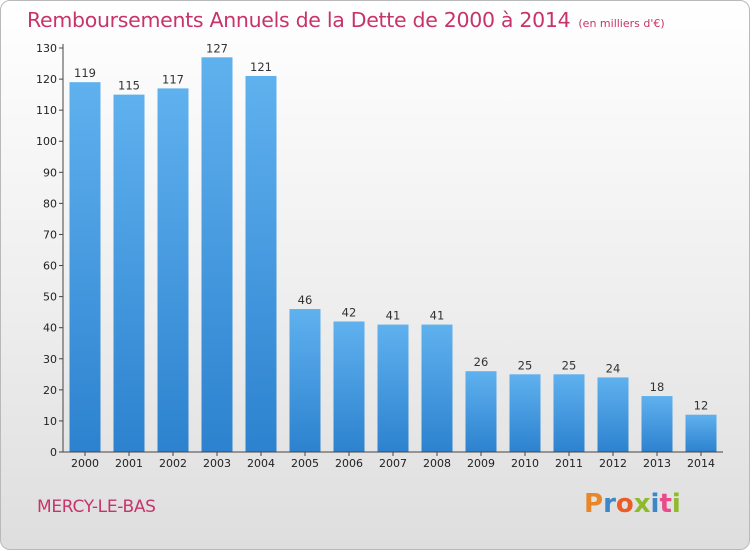 The width and height of the screenshot is (750, 550). Describe the element at coordinates (173, 463) in the screenshot. I see `x-tick-label-2002: 2002` at that location.